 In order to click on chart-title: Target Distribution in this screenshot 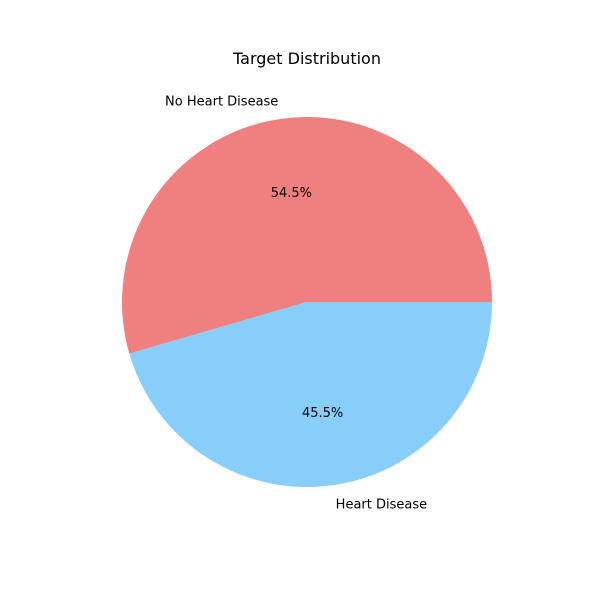, I will do `click(306, 58)`.